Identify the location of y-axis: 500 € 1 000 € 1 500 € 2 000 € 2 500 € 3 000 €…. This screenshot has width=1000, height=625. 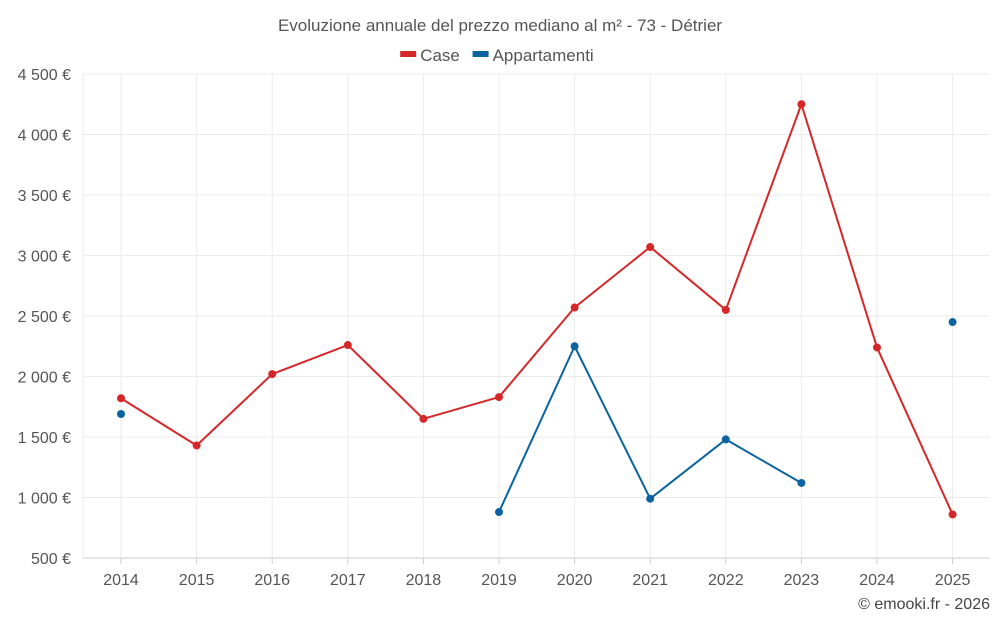
(44, 317).